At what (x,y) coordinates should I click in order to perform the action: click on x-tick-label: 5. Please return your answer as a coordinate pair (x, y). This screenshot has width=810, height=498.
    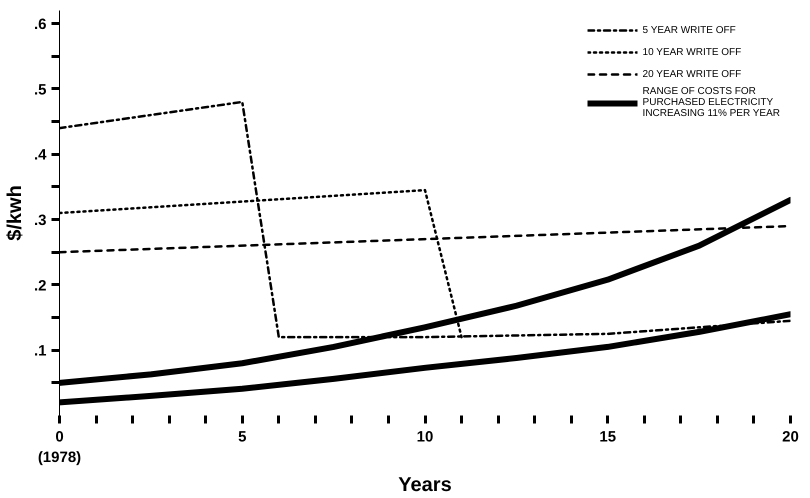
    Looking at the image, I should click on (242, 437).